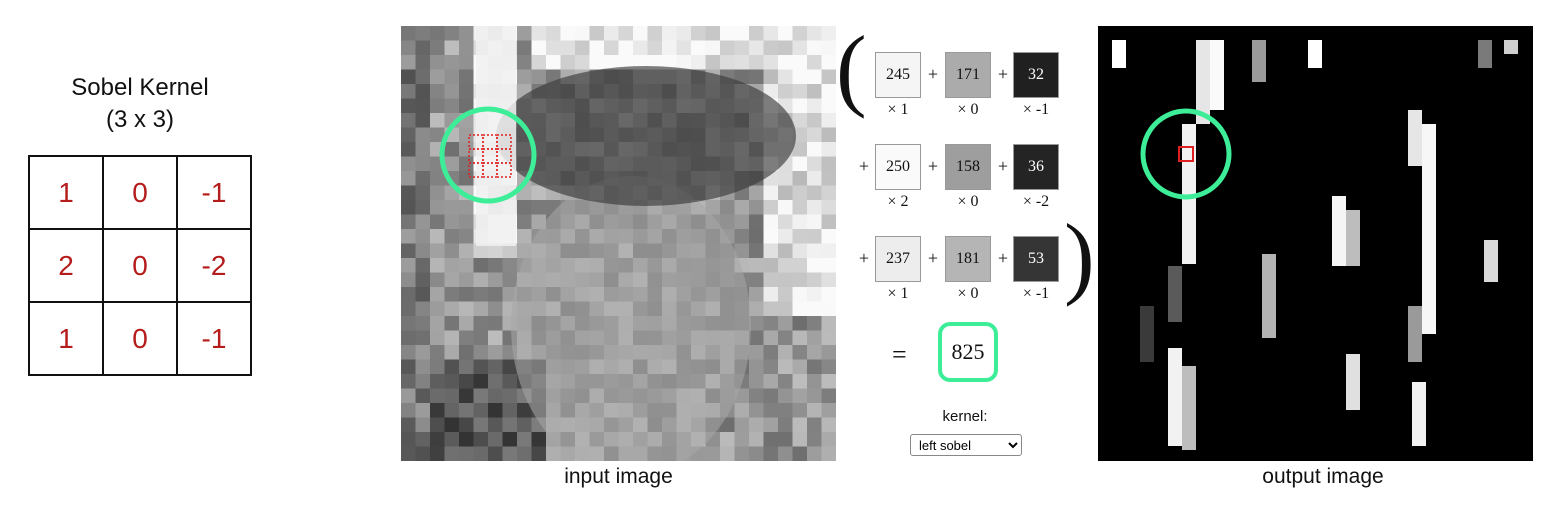  I want to click on selection-cell, so click(504, 156).